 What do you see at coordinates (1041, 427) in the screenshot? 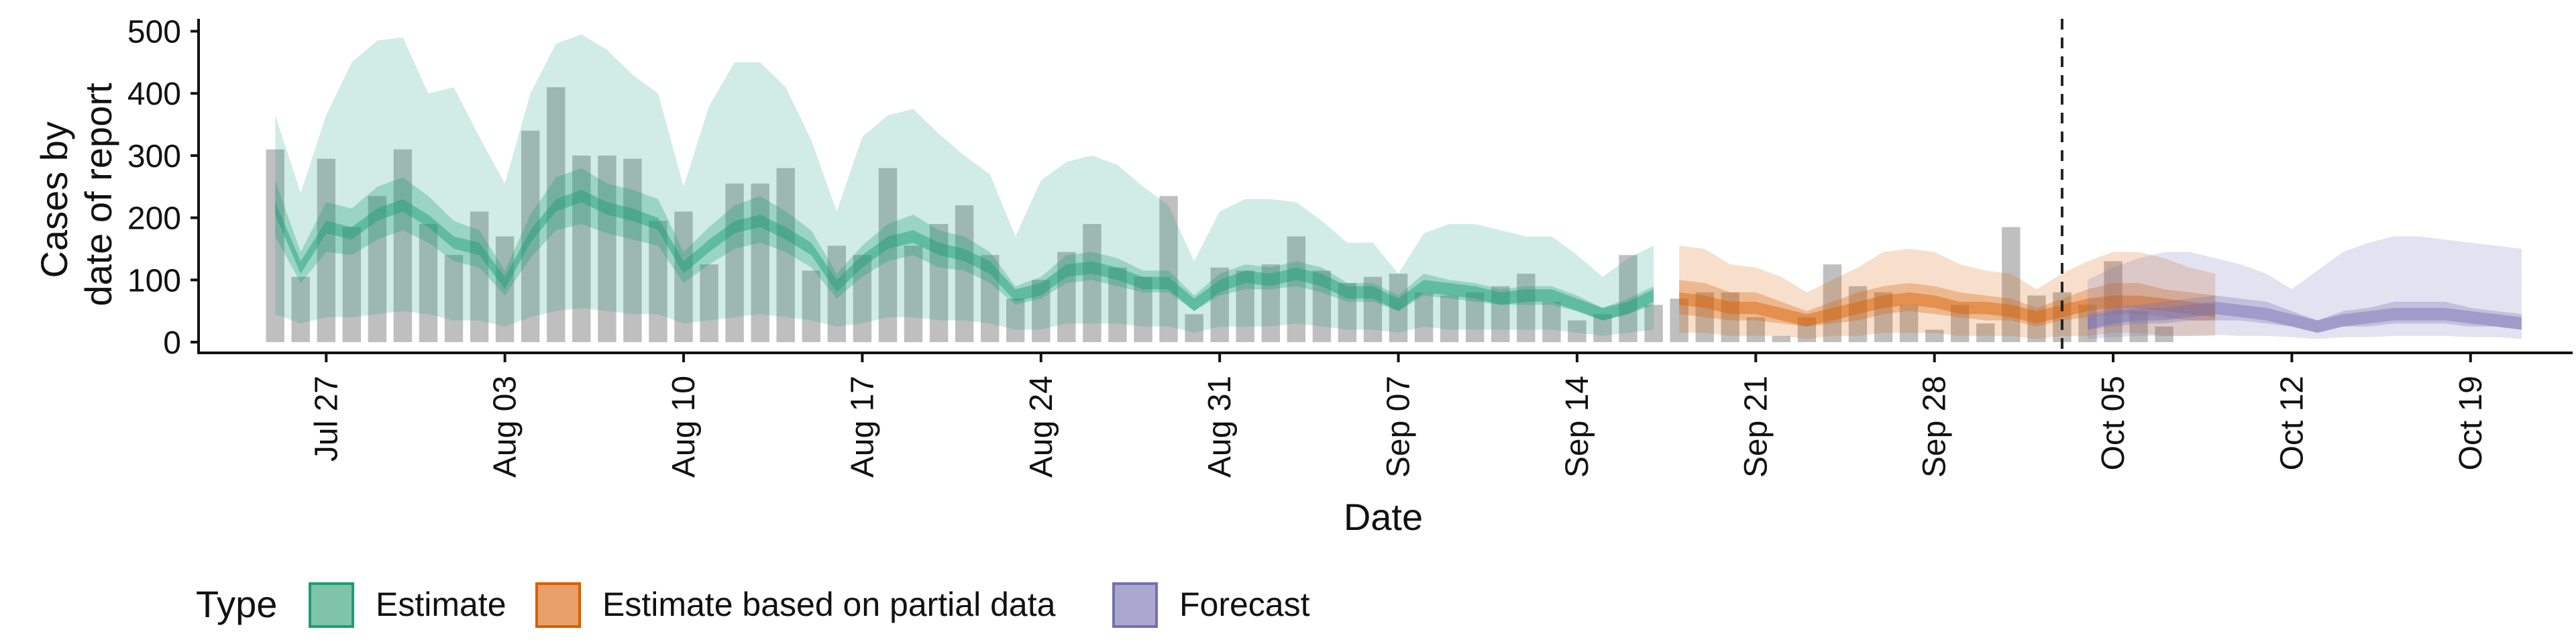
I see `x-tick-label: Aug 24` at bounding box center [1041, 427].